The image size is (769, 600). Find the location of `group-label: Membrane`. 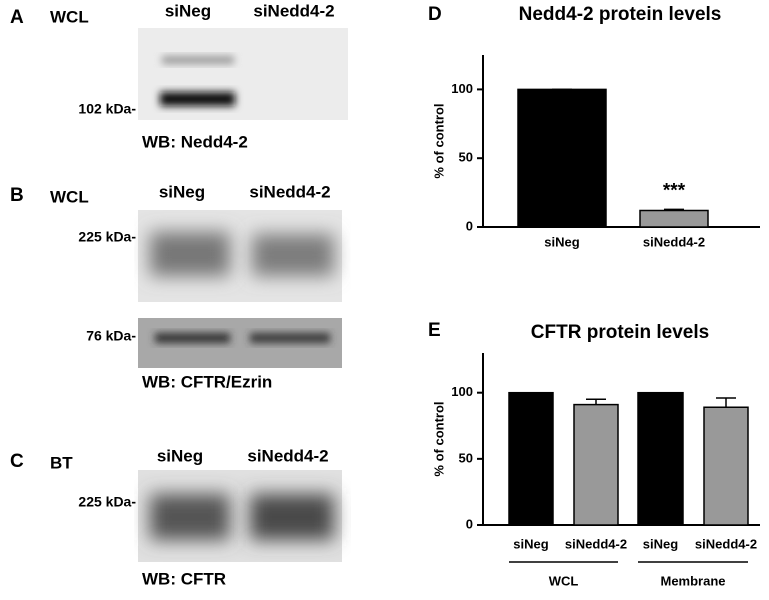

group-label: Membrane is located at coordinates (692, 580).